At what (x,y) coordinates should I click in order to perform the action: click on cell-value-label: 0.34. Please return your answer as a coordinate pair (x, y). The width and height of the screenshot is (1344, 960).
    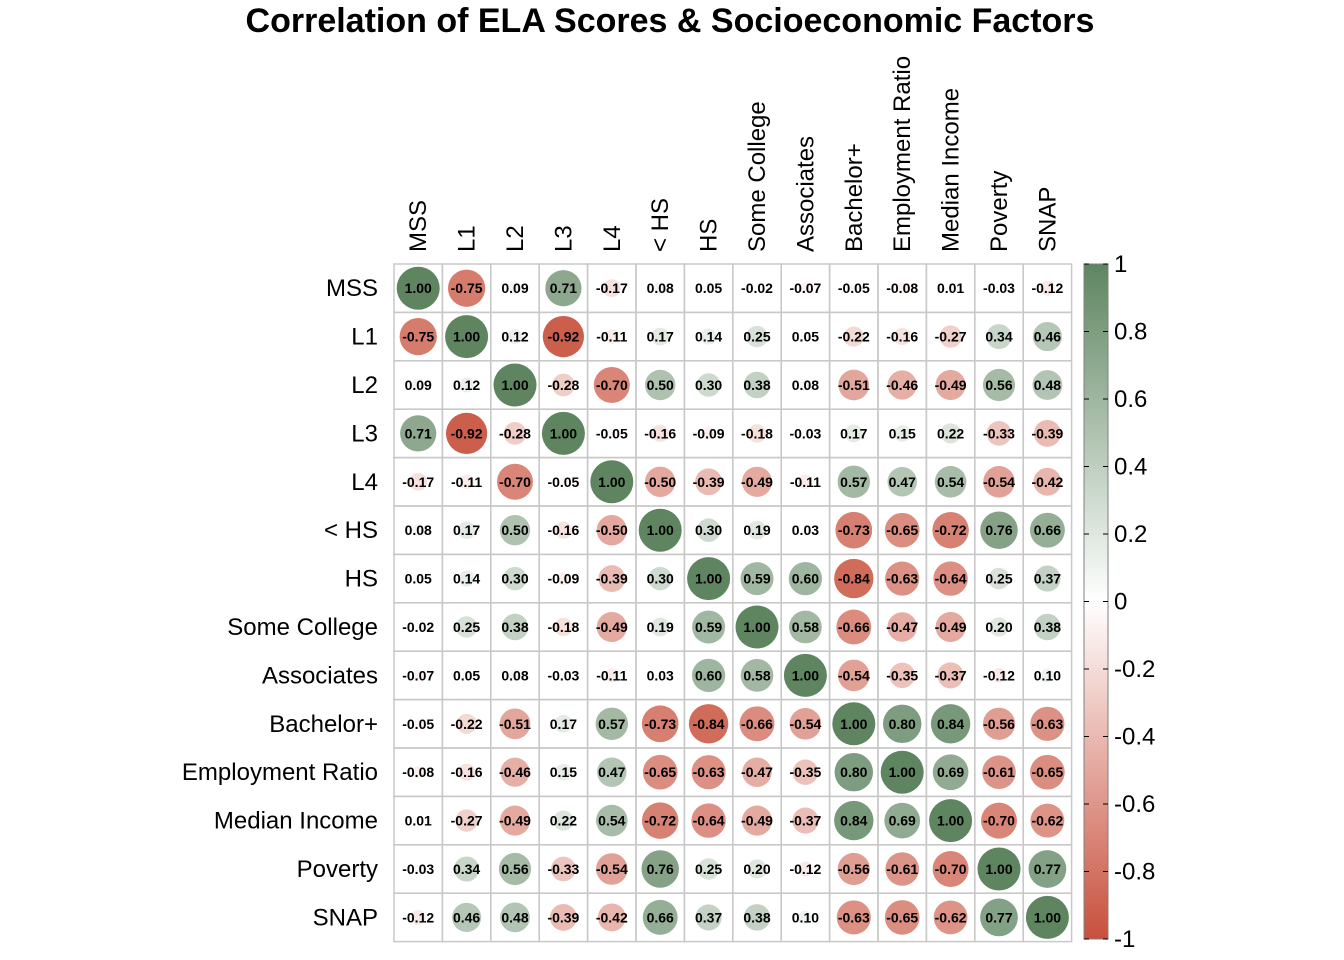
    Looking at the image, I should click on (466, 869).